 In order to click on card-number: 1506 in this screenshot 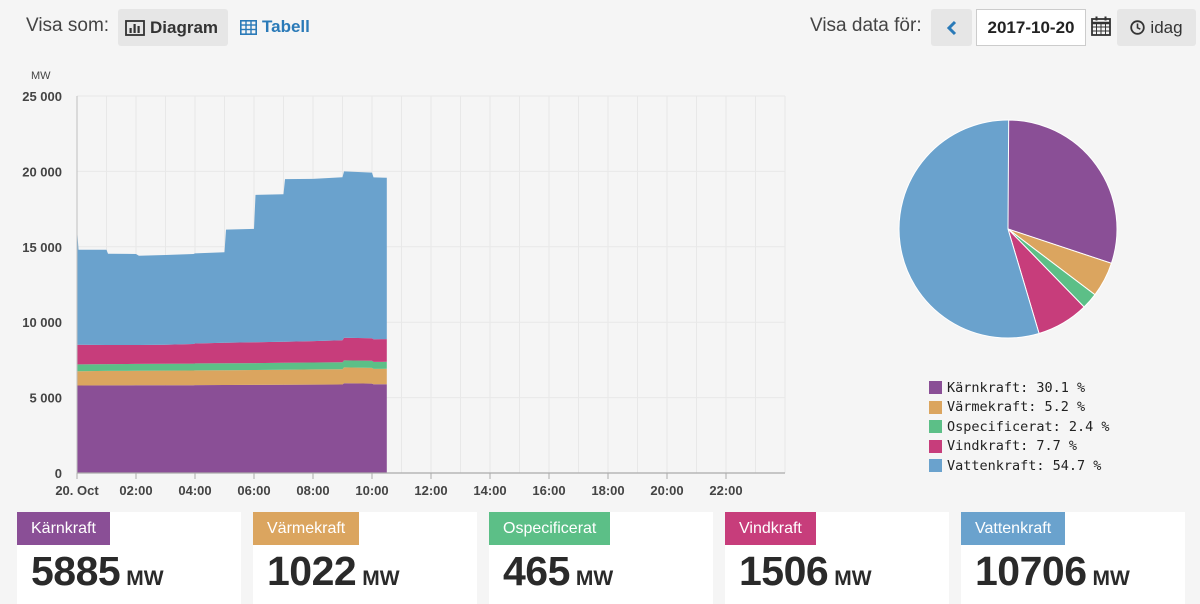, I will do `click(784, 571)`.